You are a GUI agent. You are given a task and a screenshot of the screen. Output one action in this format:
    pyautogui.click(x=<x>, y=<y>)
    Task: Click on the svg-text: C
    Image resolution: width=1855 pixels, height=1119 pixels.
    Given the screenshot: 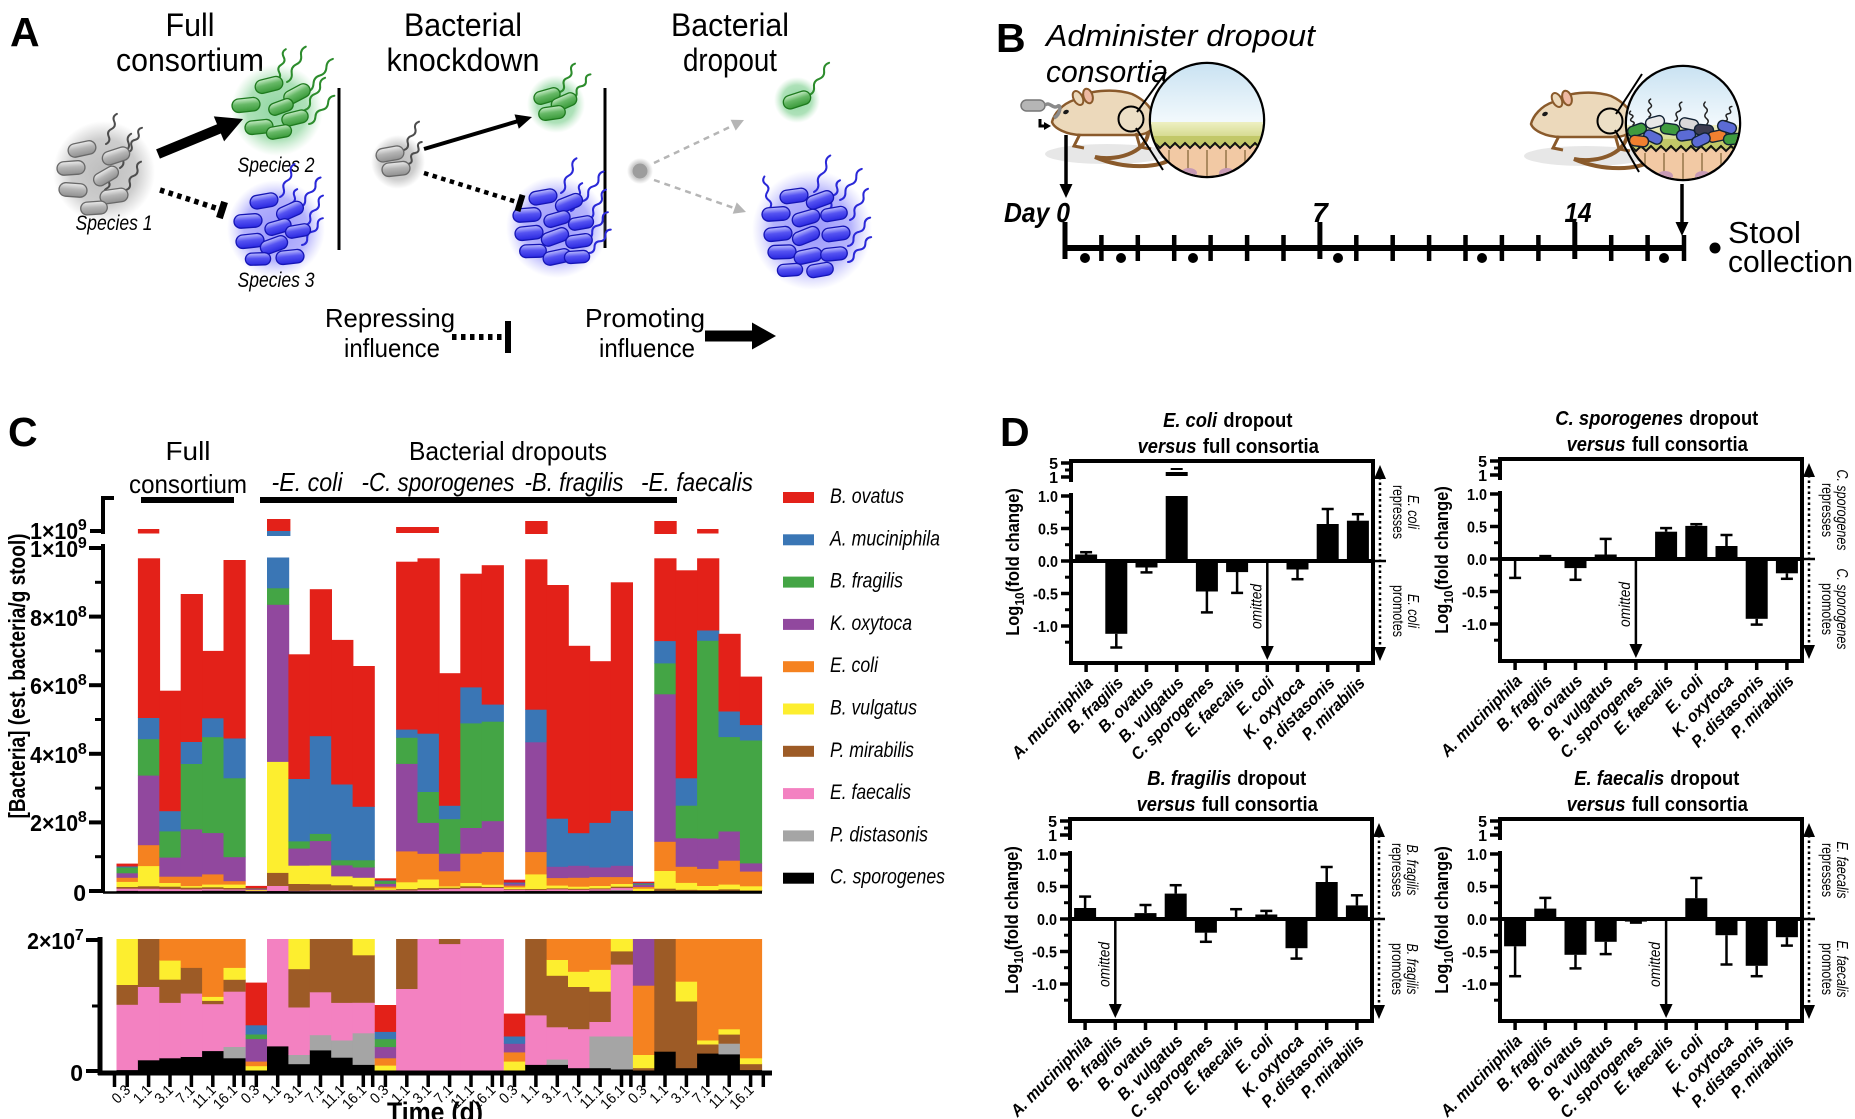 What is the action you would take?
    pyautogui.click(x=23, y=432)
    